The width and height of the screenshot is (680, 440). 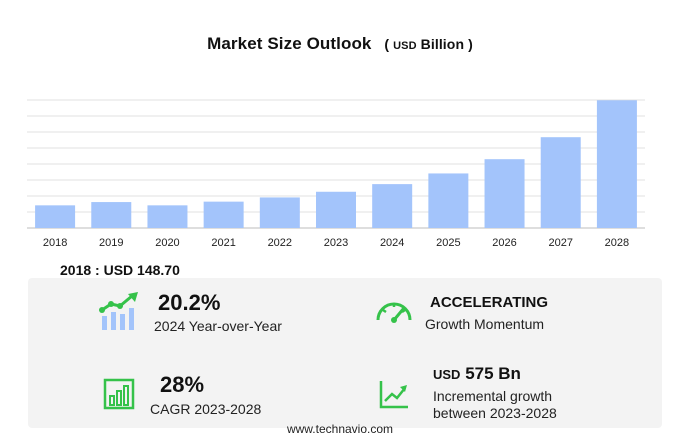 What do you see at coordinates (189, 302) in the screenshot?
I see `yoy-value: 20.2%` at bounding box center [189, 302].